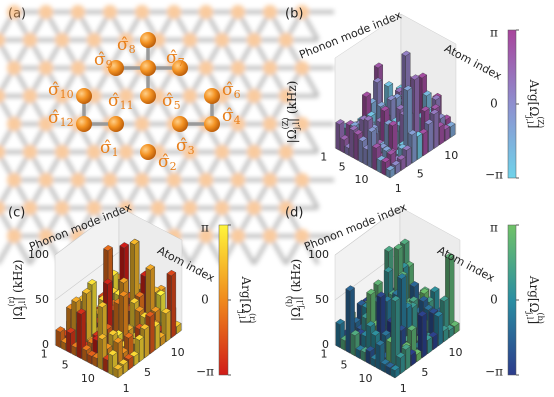 The height and width of the screenshot is (397, 554). Describe the element at coordinates (540, 318) in the screenshot. I see `colorbar-title-sup: (b)` at that location.